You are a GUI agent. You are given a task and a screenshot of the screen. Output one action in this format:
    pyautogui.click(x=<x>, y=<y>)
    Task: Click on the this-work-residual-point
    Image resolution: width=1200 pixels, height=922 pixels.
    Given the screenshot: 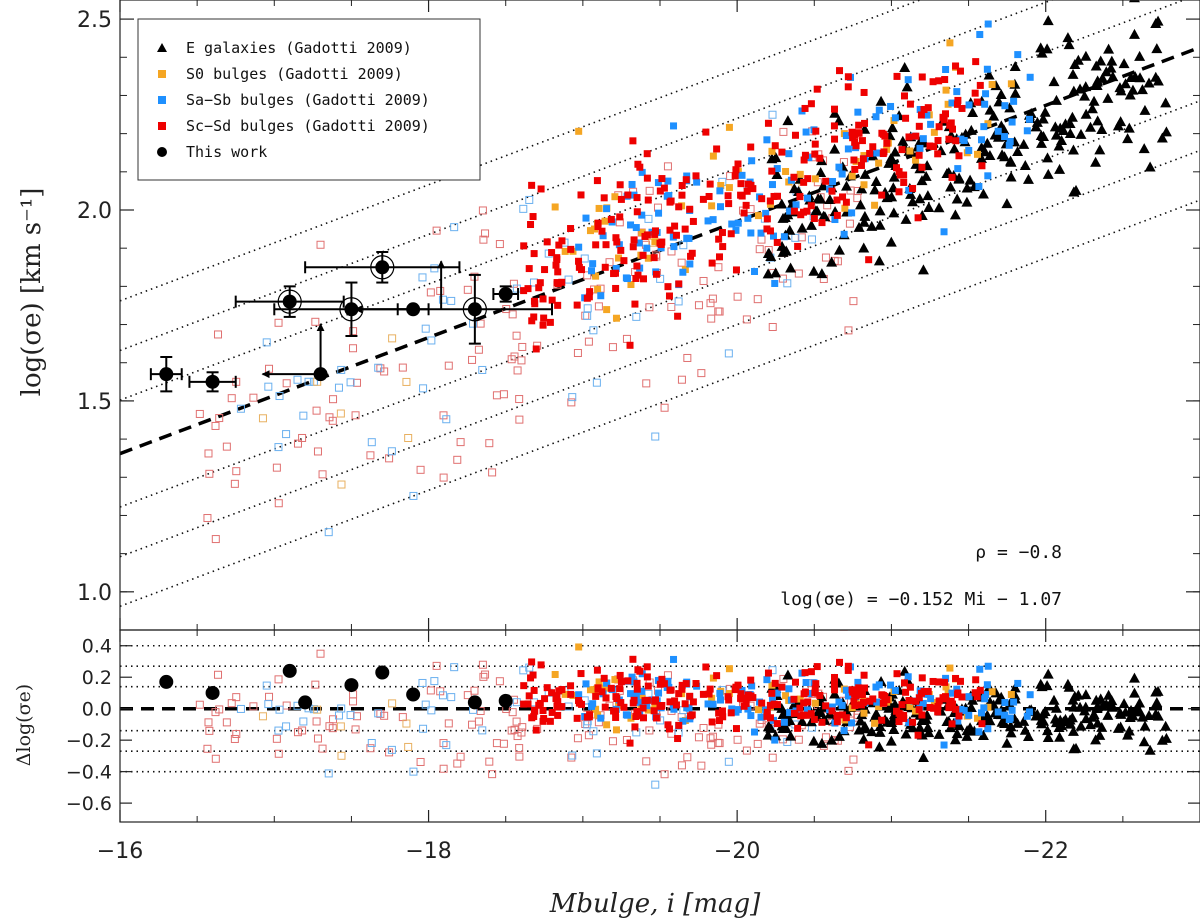 What is the action you would take?
    pyautogui.click(x=212, y=692)
    